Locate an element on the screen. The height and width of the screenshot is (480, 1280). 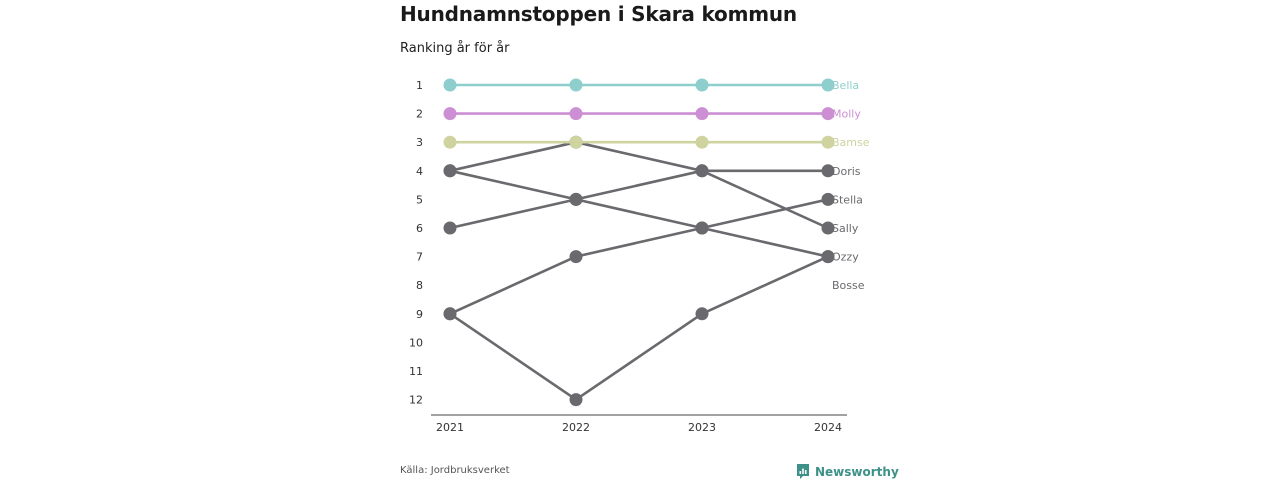
y-tick-label: 9 is located at coordinates (419, 314).